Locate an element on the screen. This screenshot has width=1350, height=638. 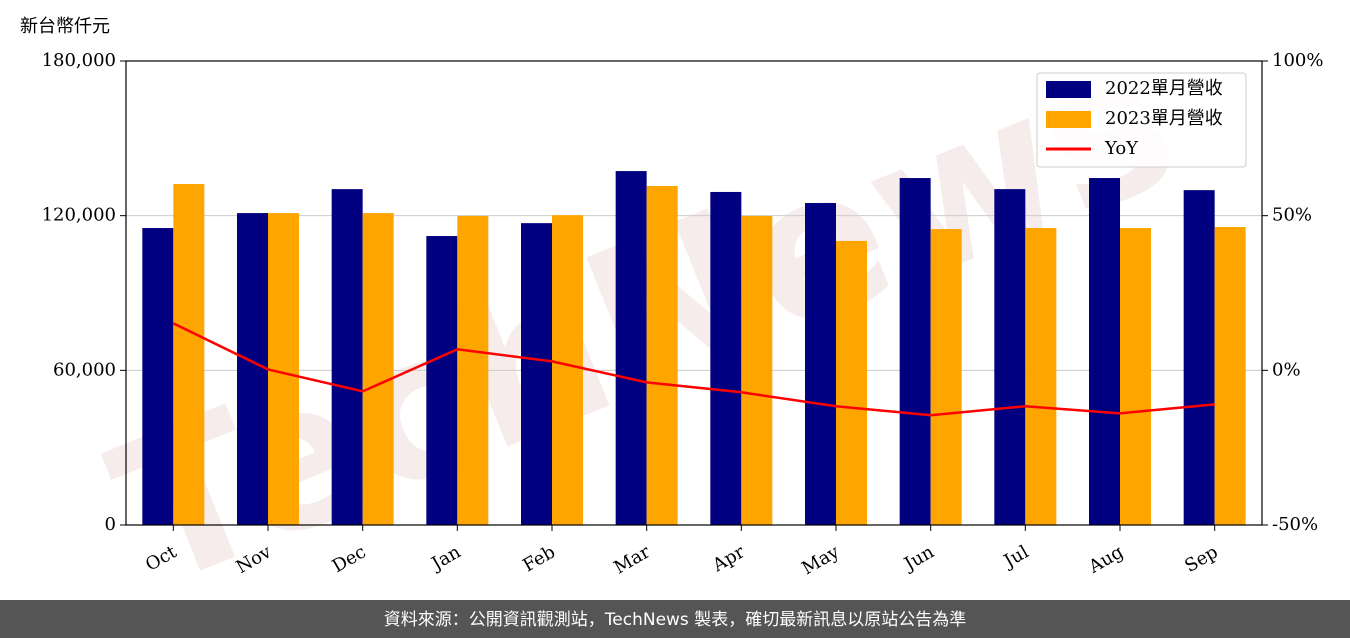
x-tick-label: Aug is located at coordinates (1105, 559).